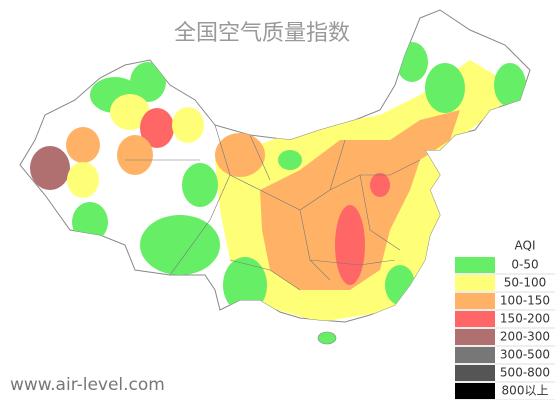  What do you see at coordinates (525, 373) in the screenshot?
I see `legend-label: 500-800` at bounding box center [525, 373].